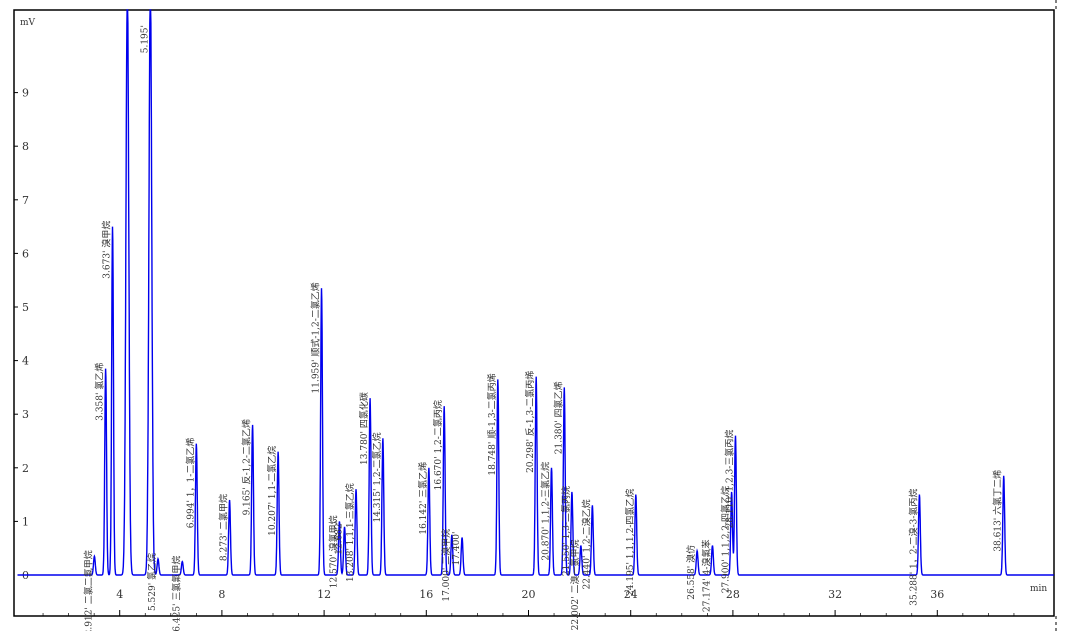  What do you see at coordinates (558, 417) in the screenshot?
I see `peak-label: 21.380' 四氯乙烯` at bounding box center [558, 417].